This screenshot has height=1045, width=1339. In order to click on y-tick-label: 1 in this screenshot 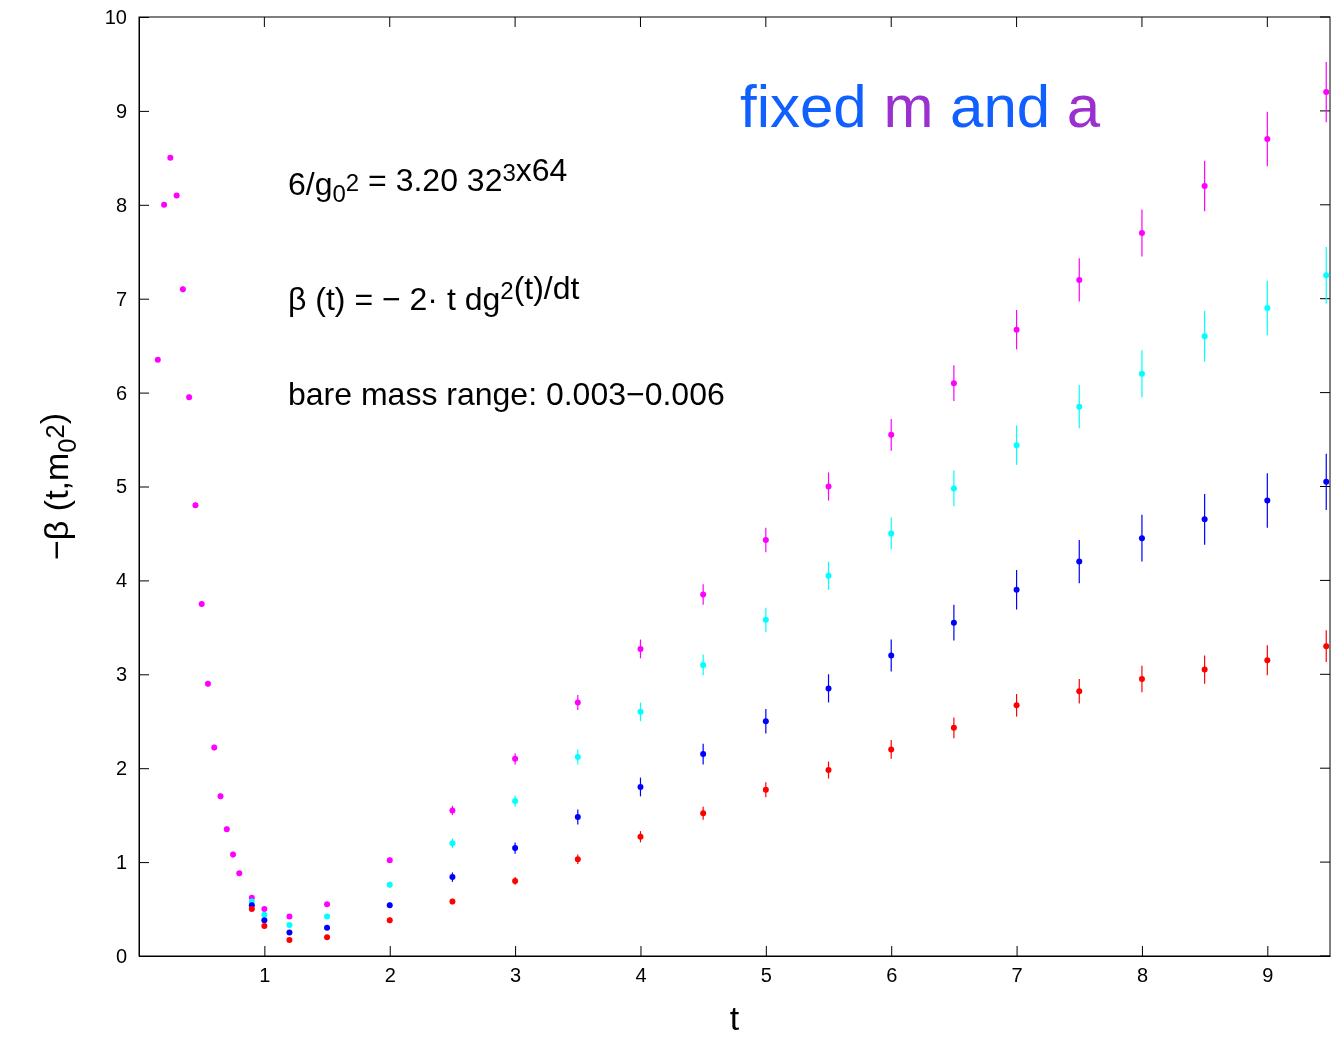, I will do `click(121, 862)`.